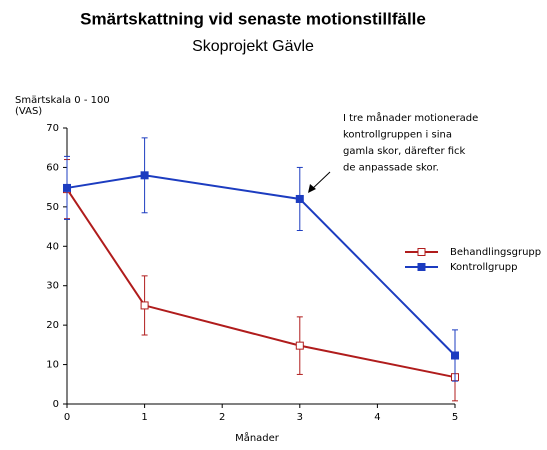 The width and height of the screenshot is (547, 450). Describe the element at coordinates (397, 135) in the screenshot. I see `annotation: kontrollgruppen i sina` at that location.